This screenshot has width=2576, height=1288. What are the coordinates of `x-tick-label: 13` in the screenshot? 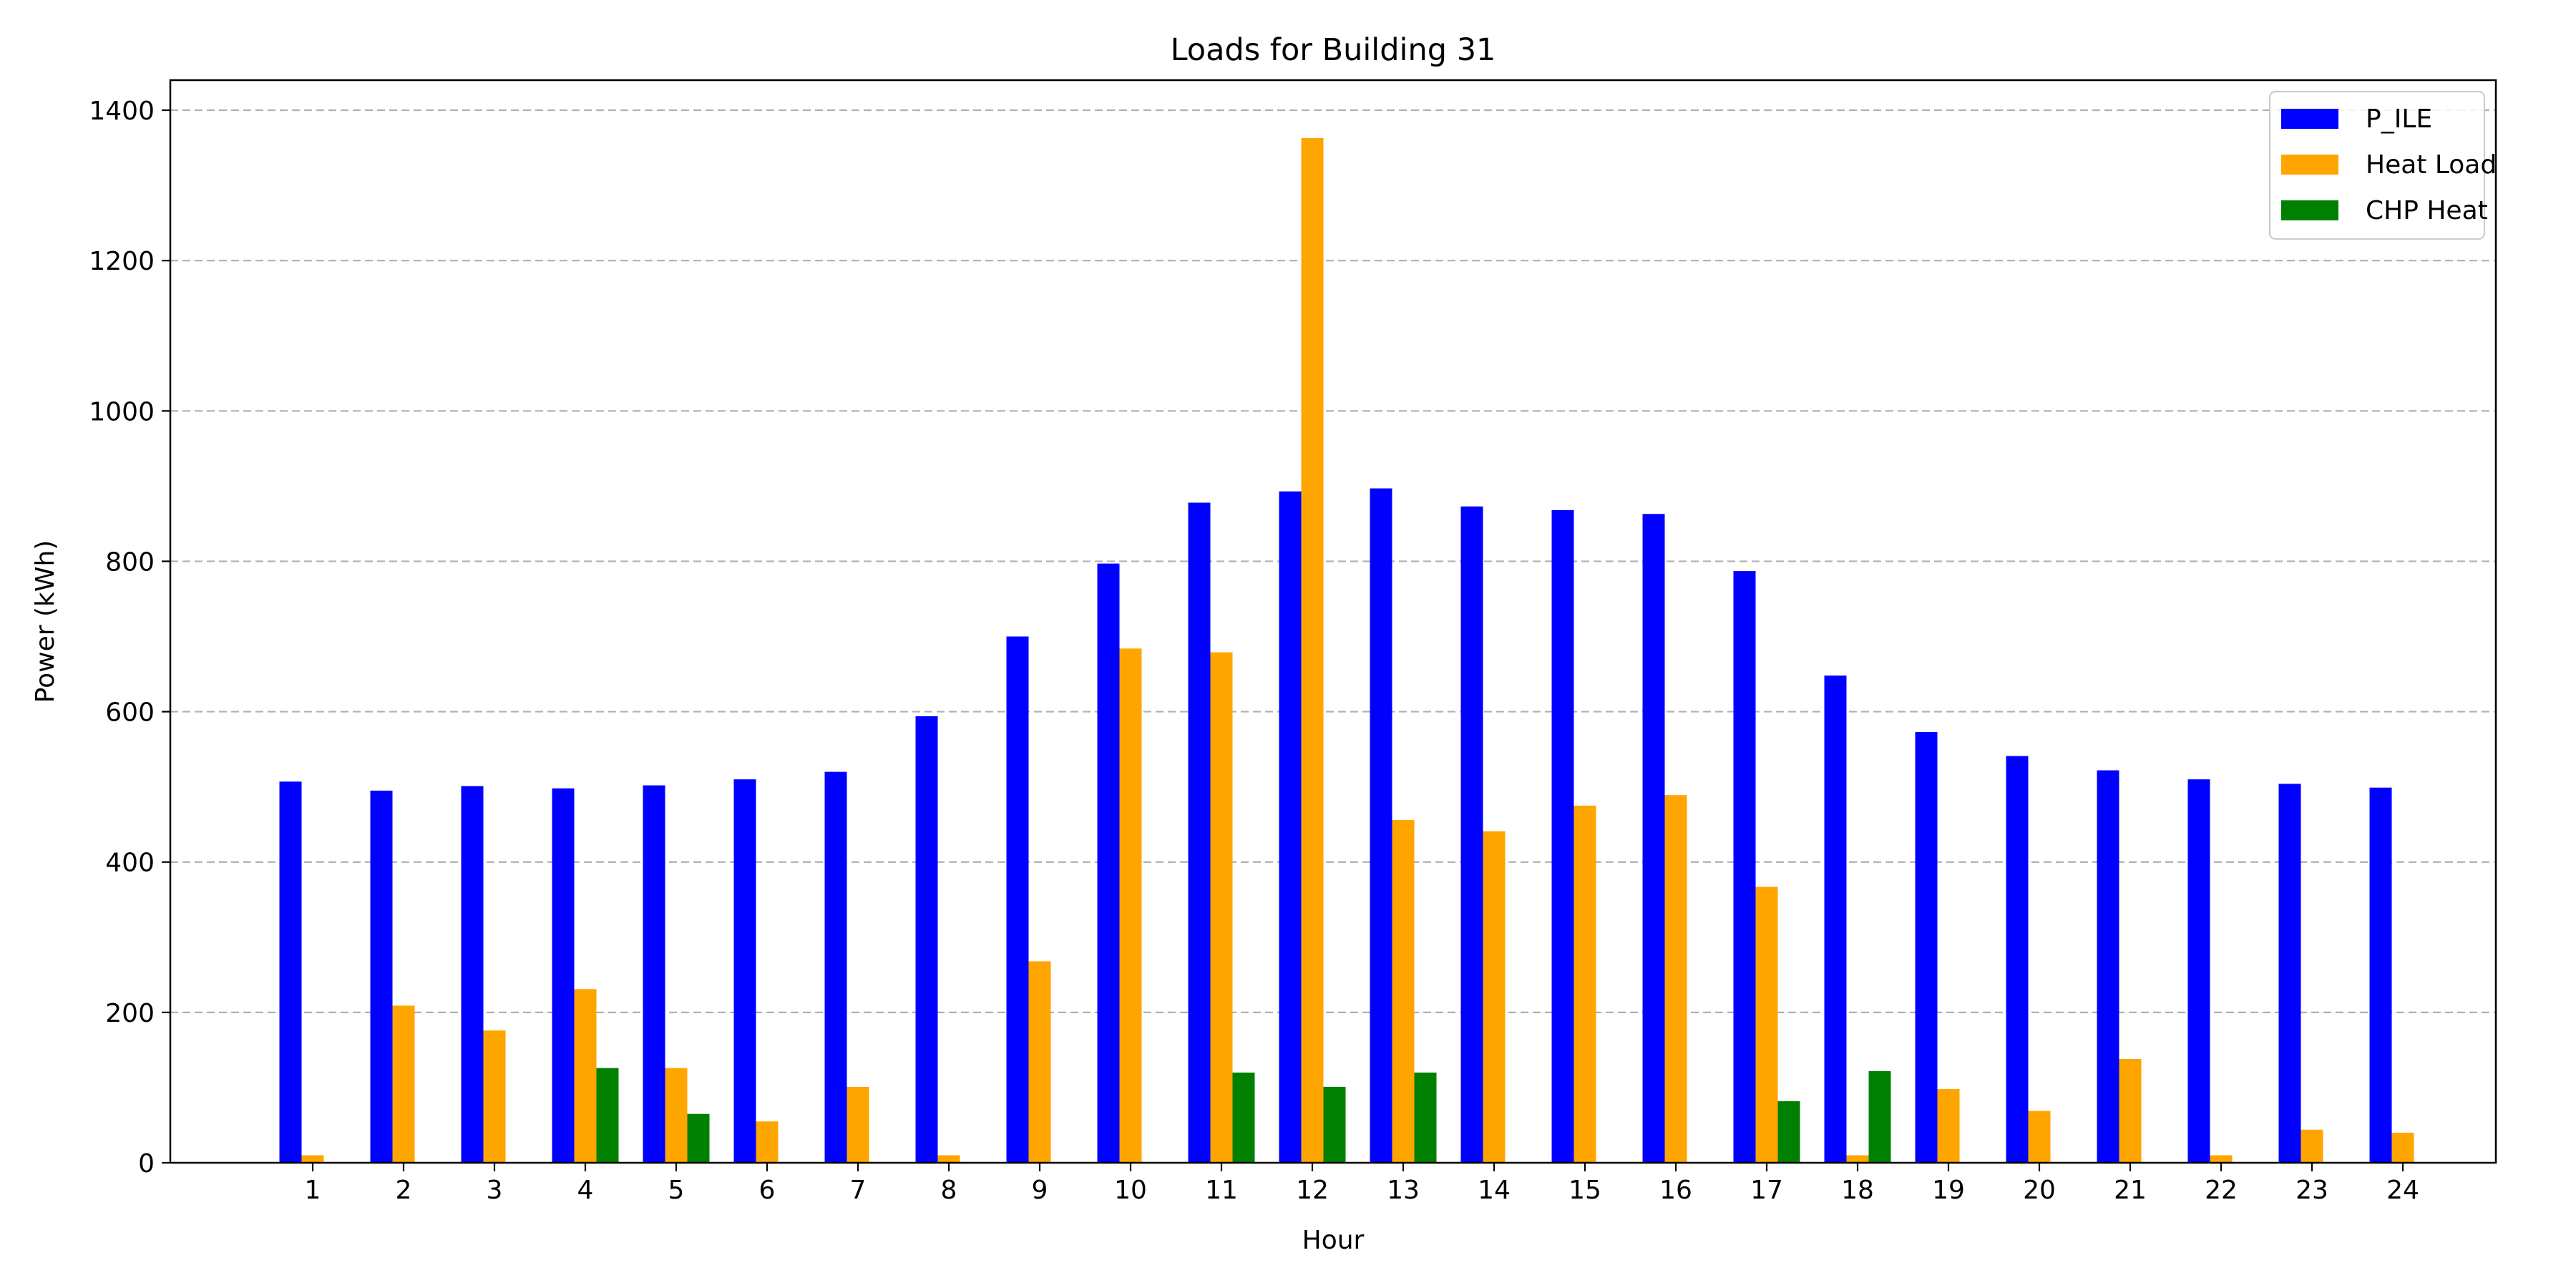 It's located at (1403, 1190).